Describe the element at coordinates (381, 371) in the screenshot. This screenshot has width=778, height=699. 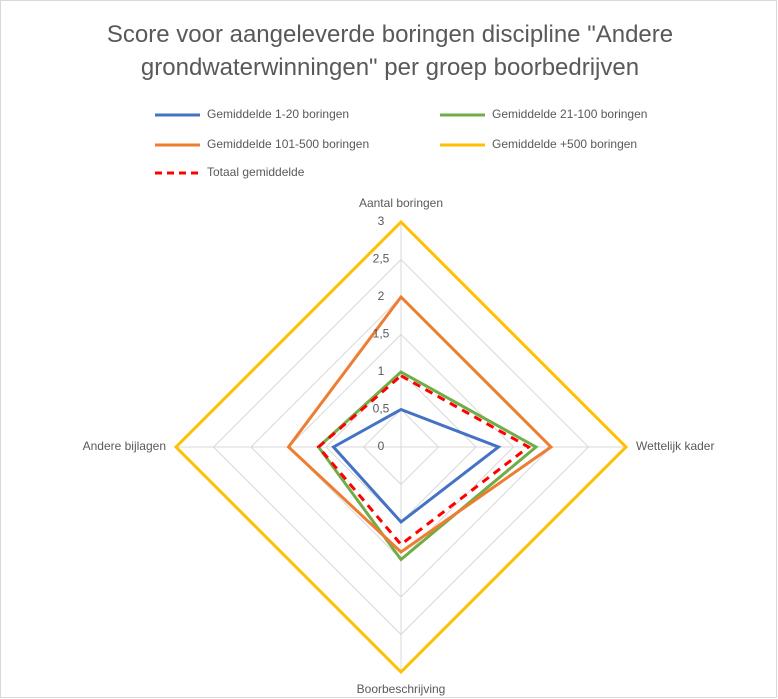
I see `tick-label: 1` at that location.